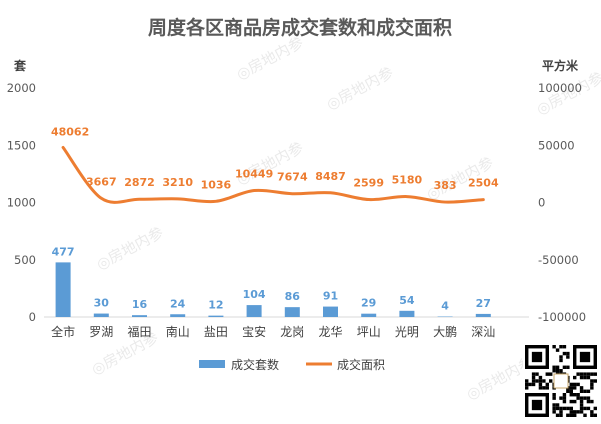 This screenshot has height=424, width=601. What do you see at coordinates (407, 332) in the screenshot?
I see `category-光明: 光明` at bounding box center [407, 332].